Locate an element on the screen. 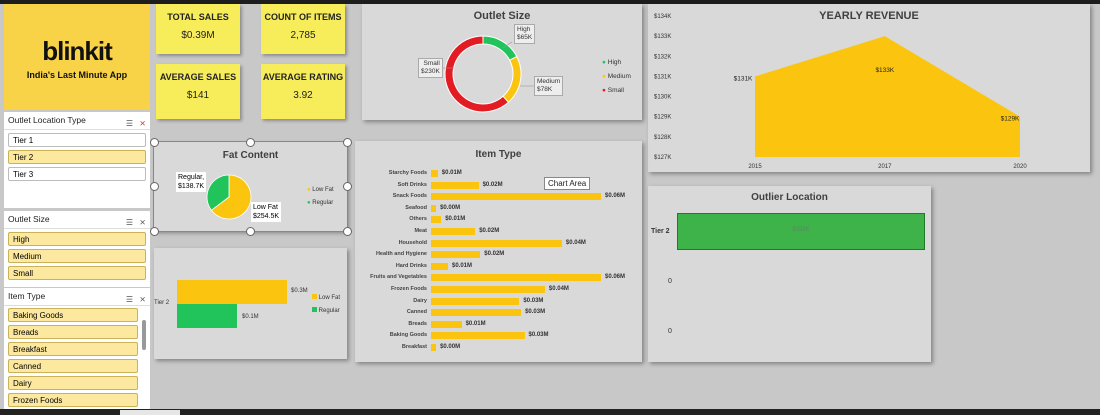 This screenshot has height=415, width=1100. chart-title: Outlier Location is located at coordinates (789, 197).